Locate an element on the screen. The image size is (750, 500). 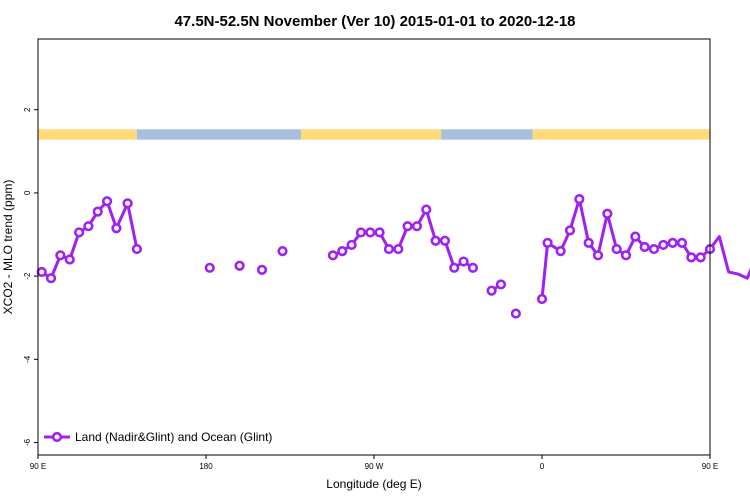
x-axis-label: Longitude (deg E) is located at coordinates (373, 484).